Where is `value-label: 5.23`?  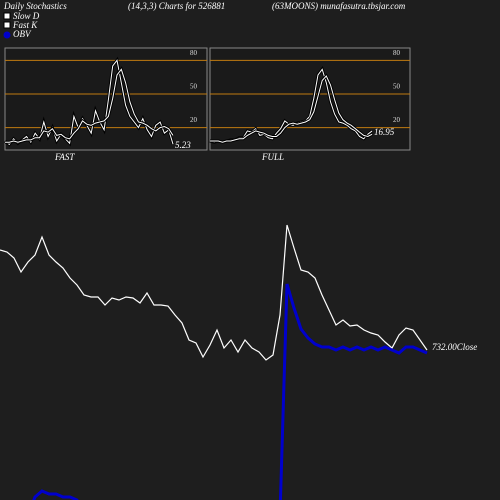
value-label: 5.23 is located at coordinates (183, 145).